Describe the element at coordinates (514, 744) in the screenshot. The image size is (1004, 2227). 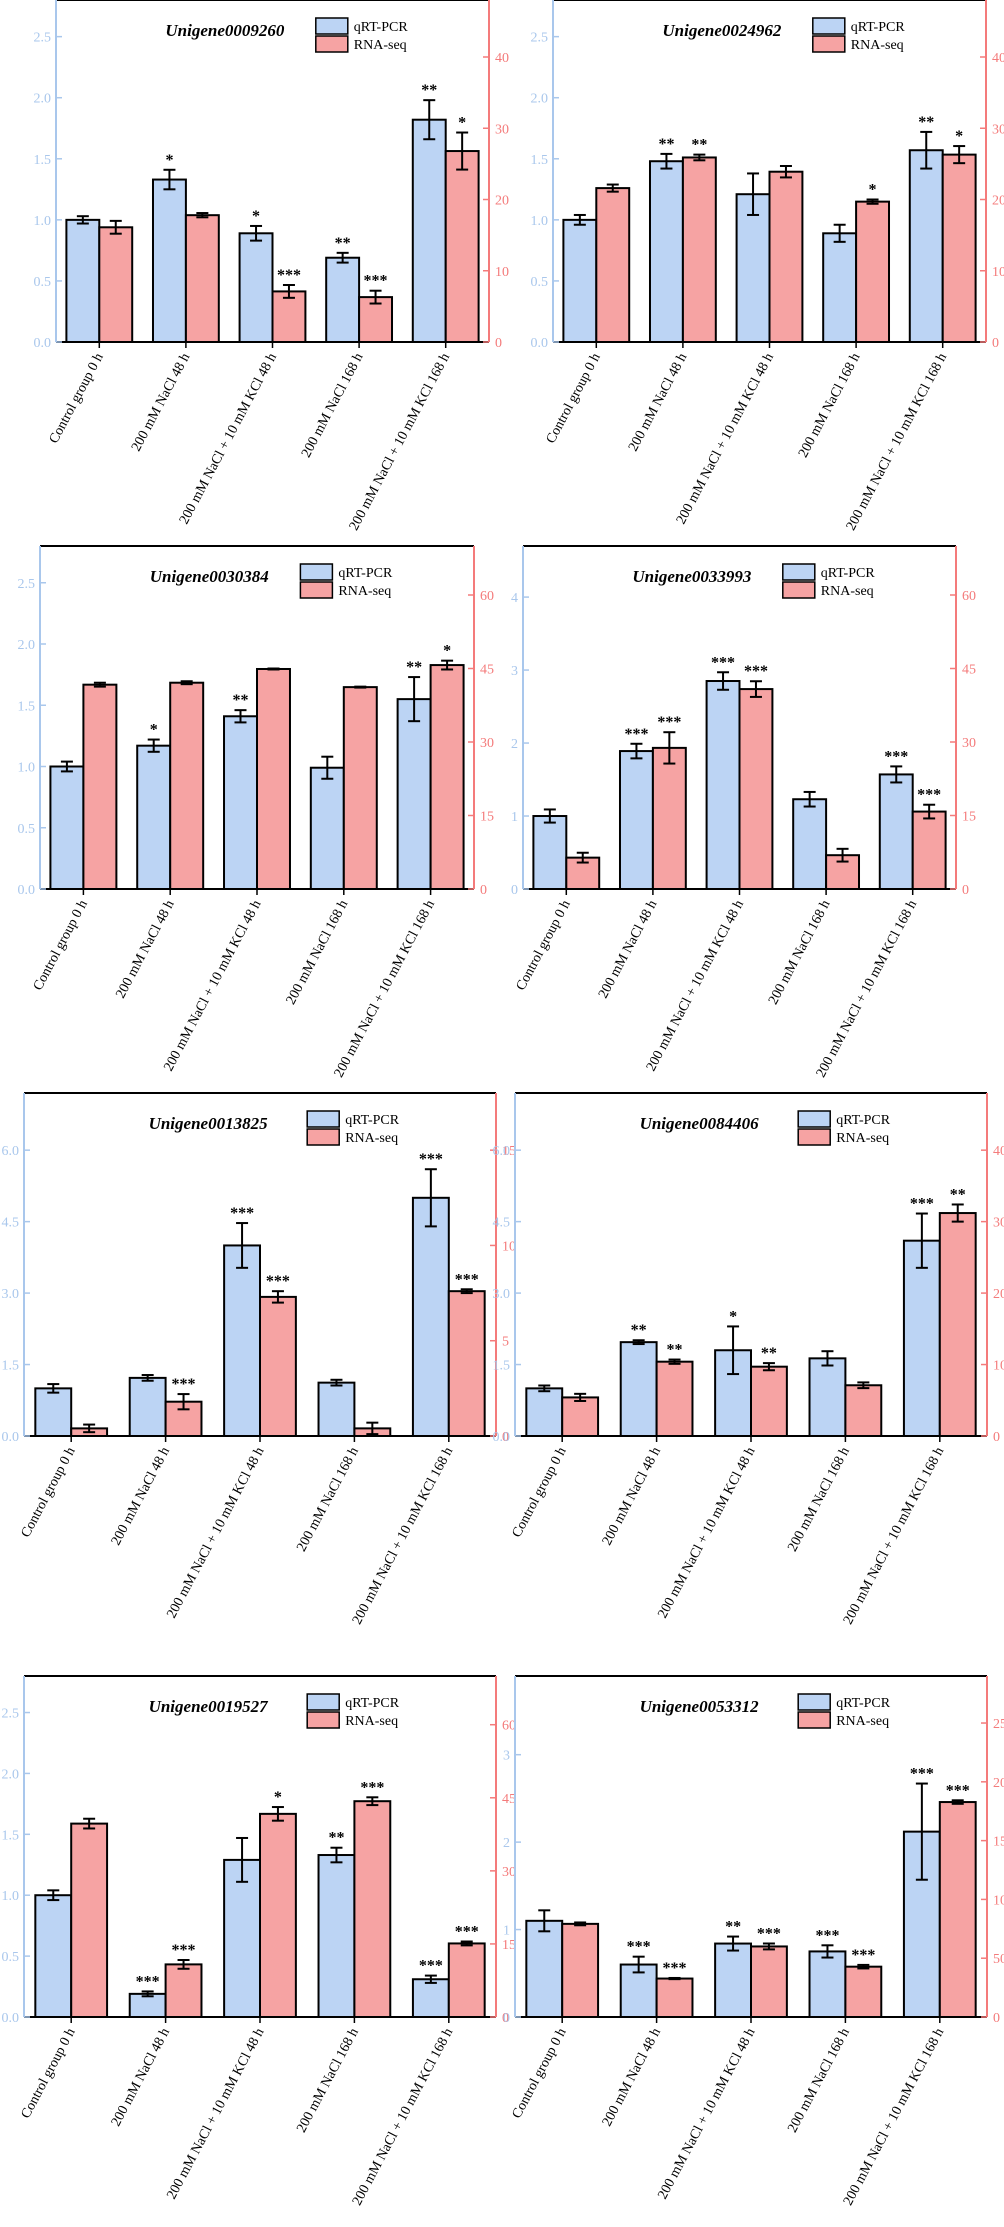
I see `left-tick-label: 2` at that location.